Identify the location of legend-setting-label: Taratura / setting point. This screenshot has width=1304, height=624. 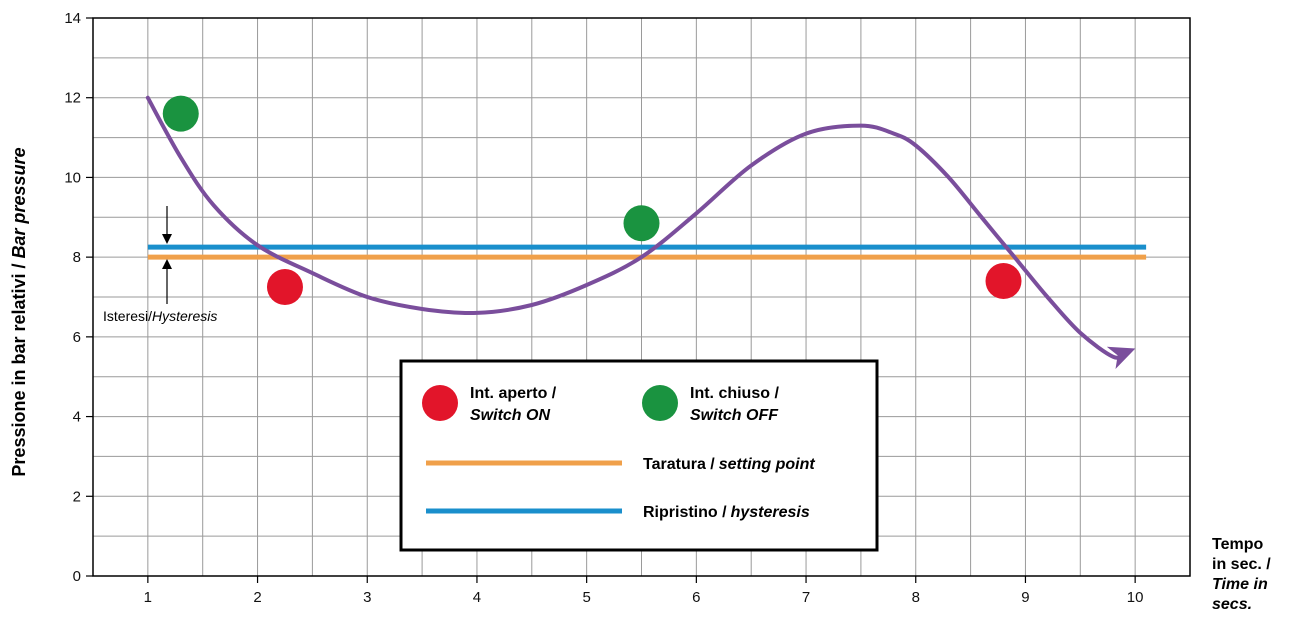
(729, 464).